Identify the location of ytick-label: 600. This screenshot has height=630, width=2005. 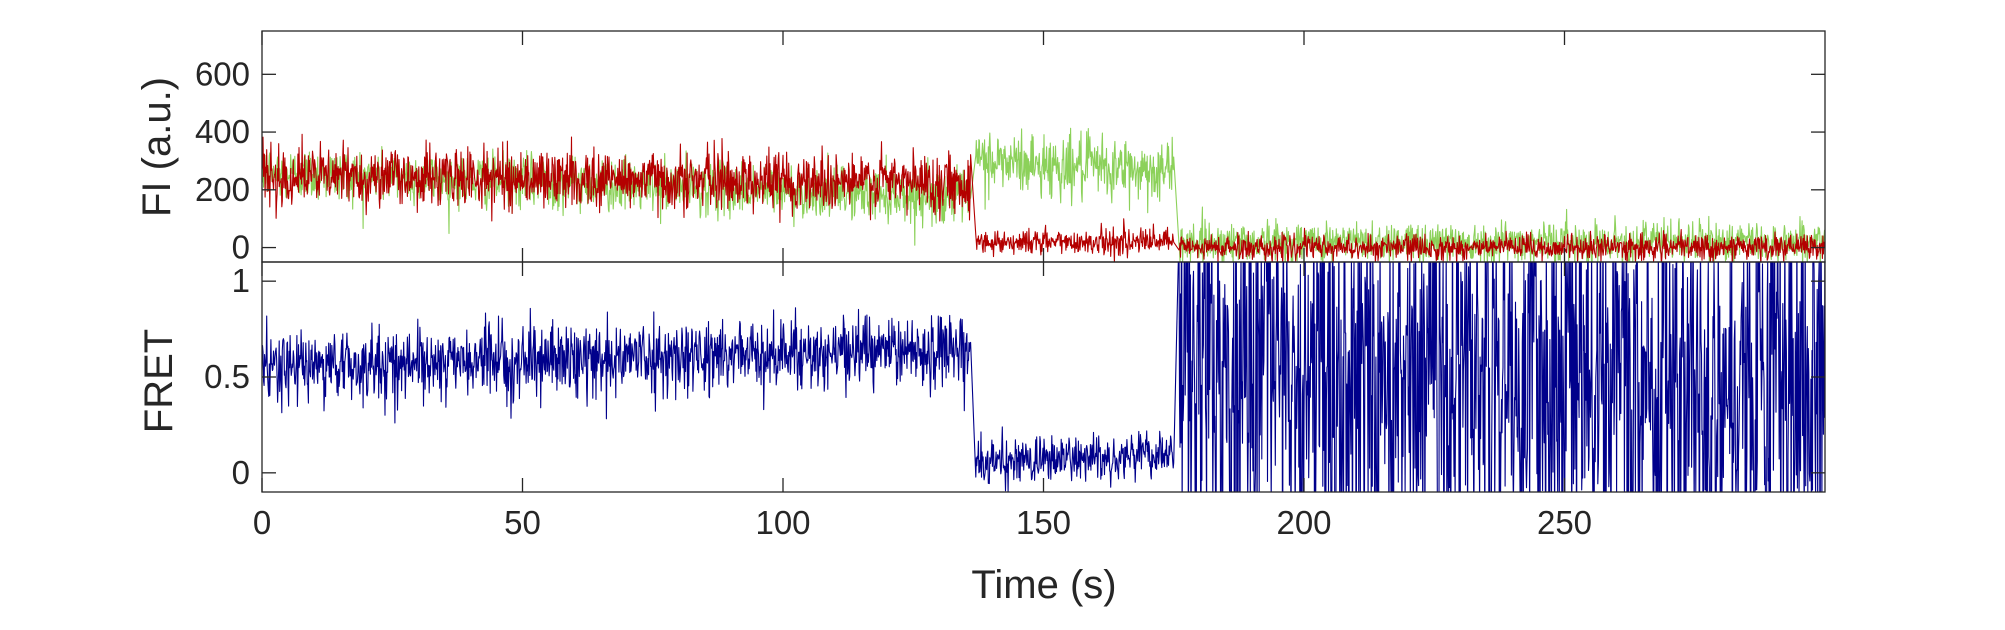
(222, 73).